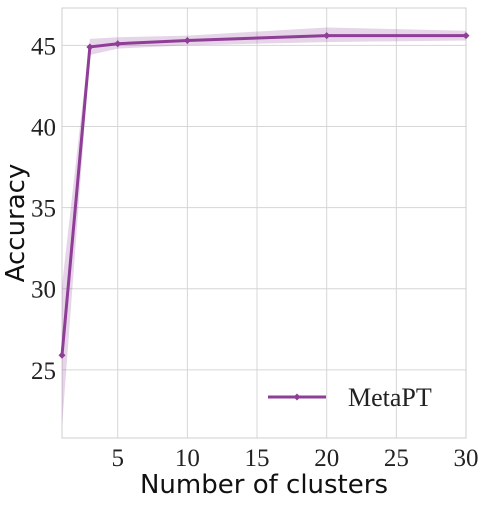 This screenshot has height=509, width=499. I want to click on y-tick-label: 45, so click(43, 46).